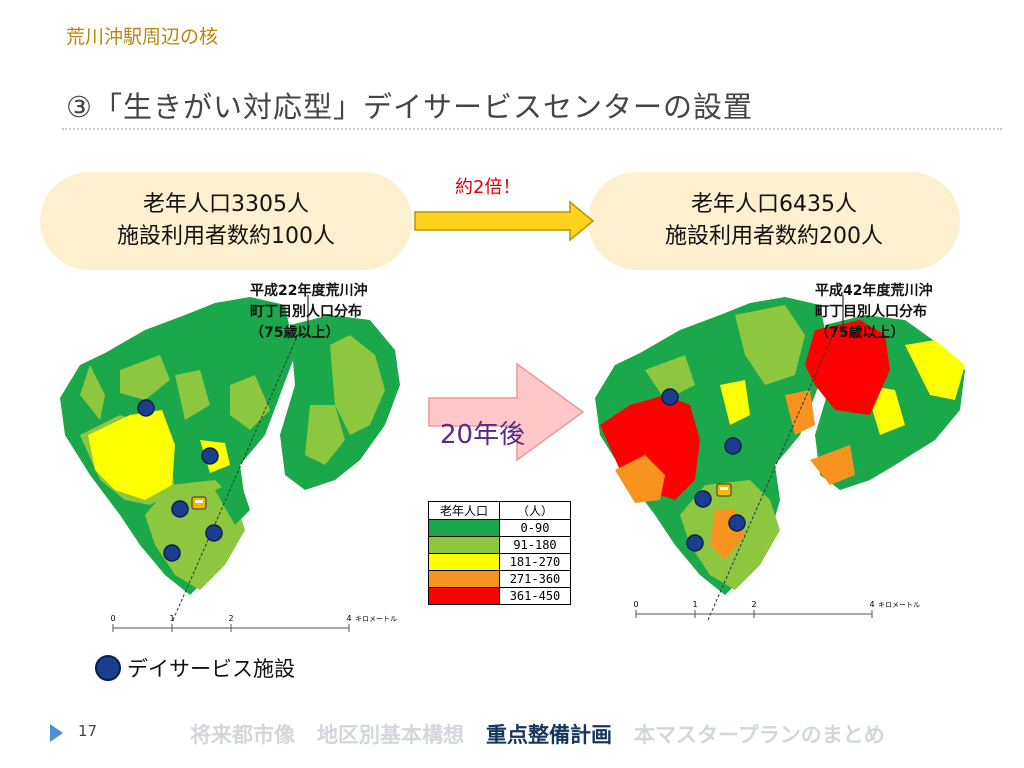 The image size is (1024, 768). Describe the element at coordinates (226, 236) in the screenshot. I see `facility-users-before: 施設利用者数約100人` at that location.